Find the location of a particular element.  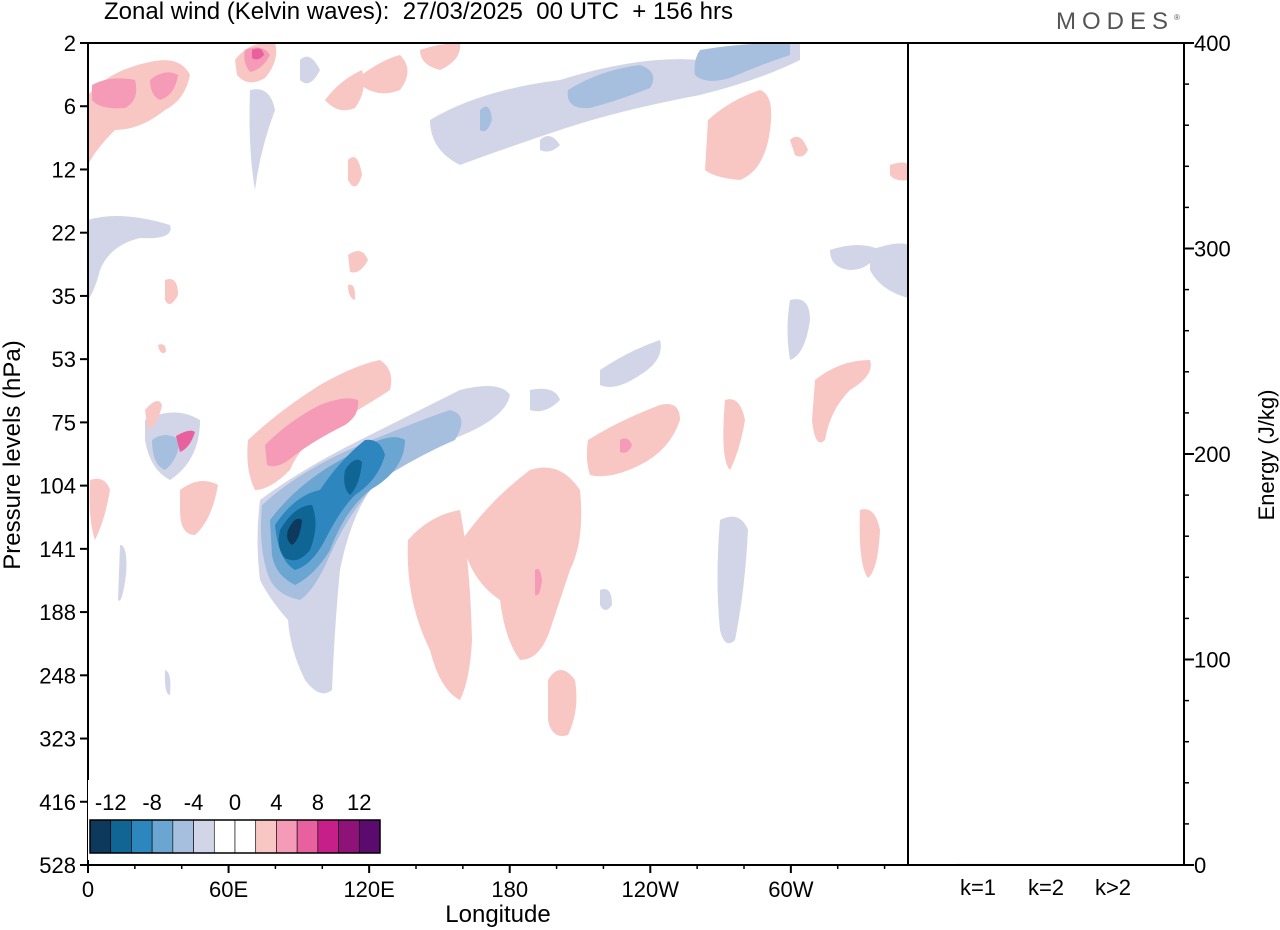

pressure-tick-label: 416 is located at coordinates (57, 802).